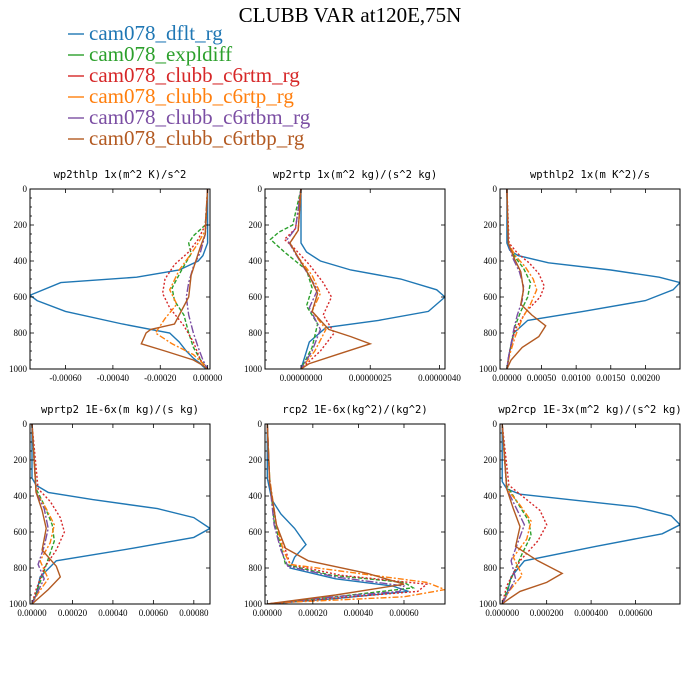  I want to click on legend-item: cam078_dflt_rg, so click(145, 33).